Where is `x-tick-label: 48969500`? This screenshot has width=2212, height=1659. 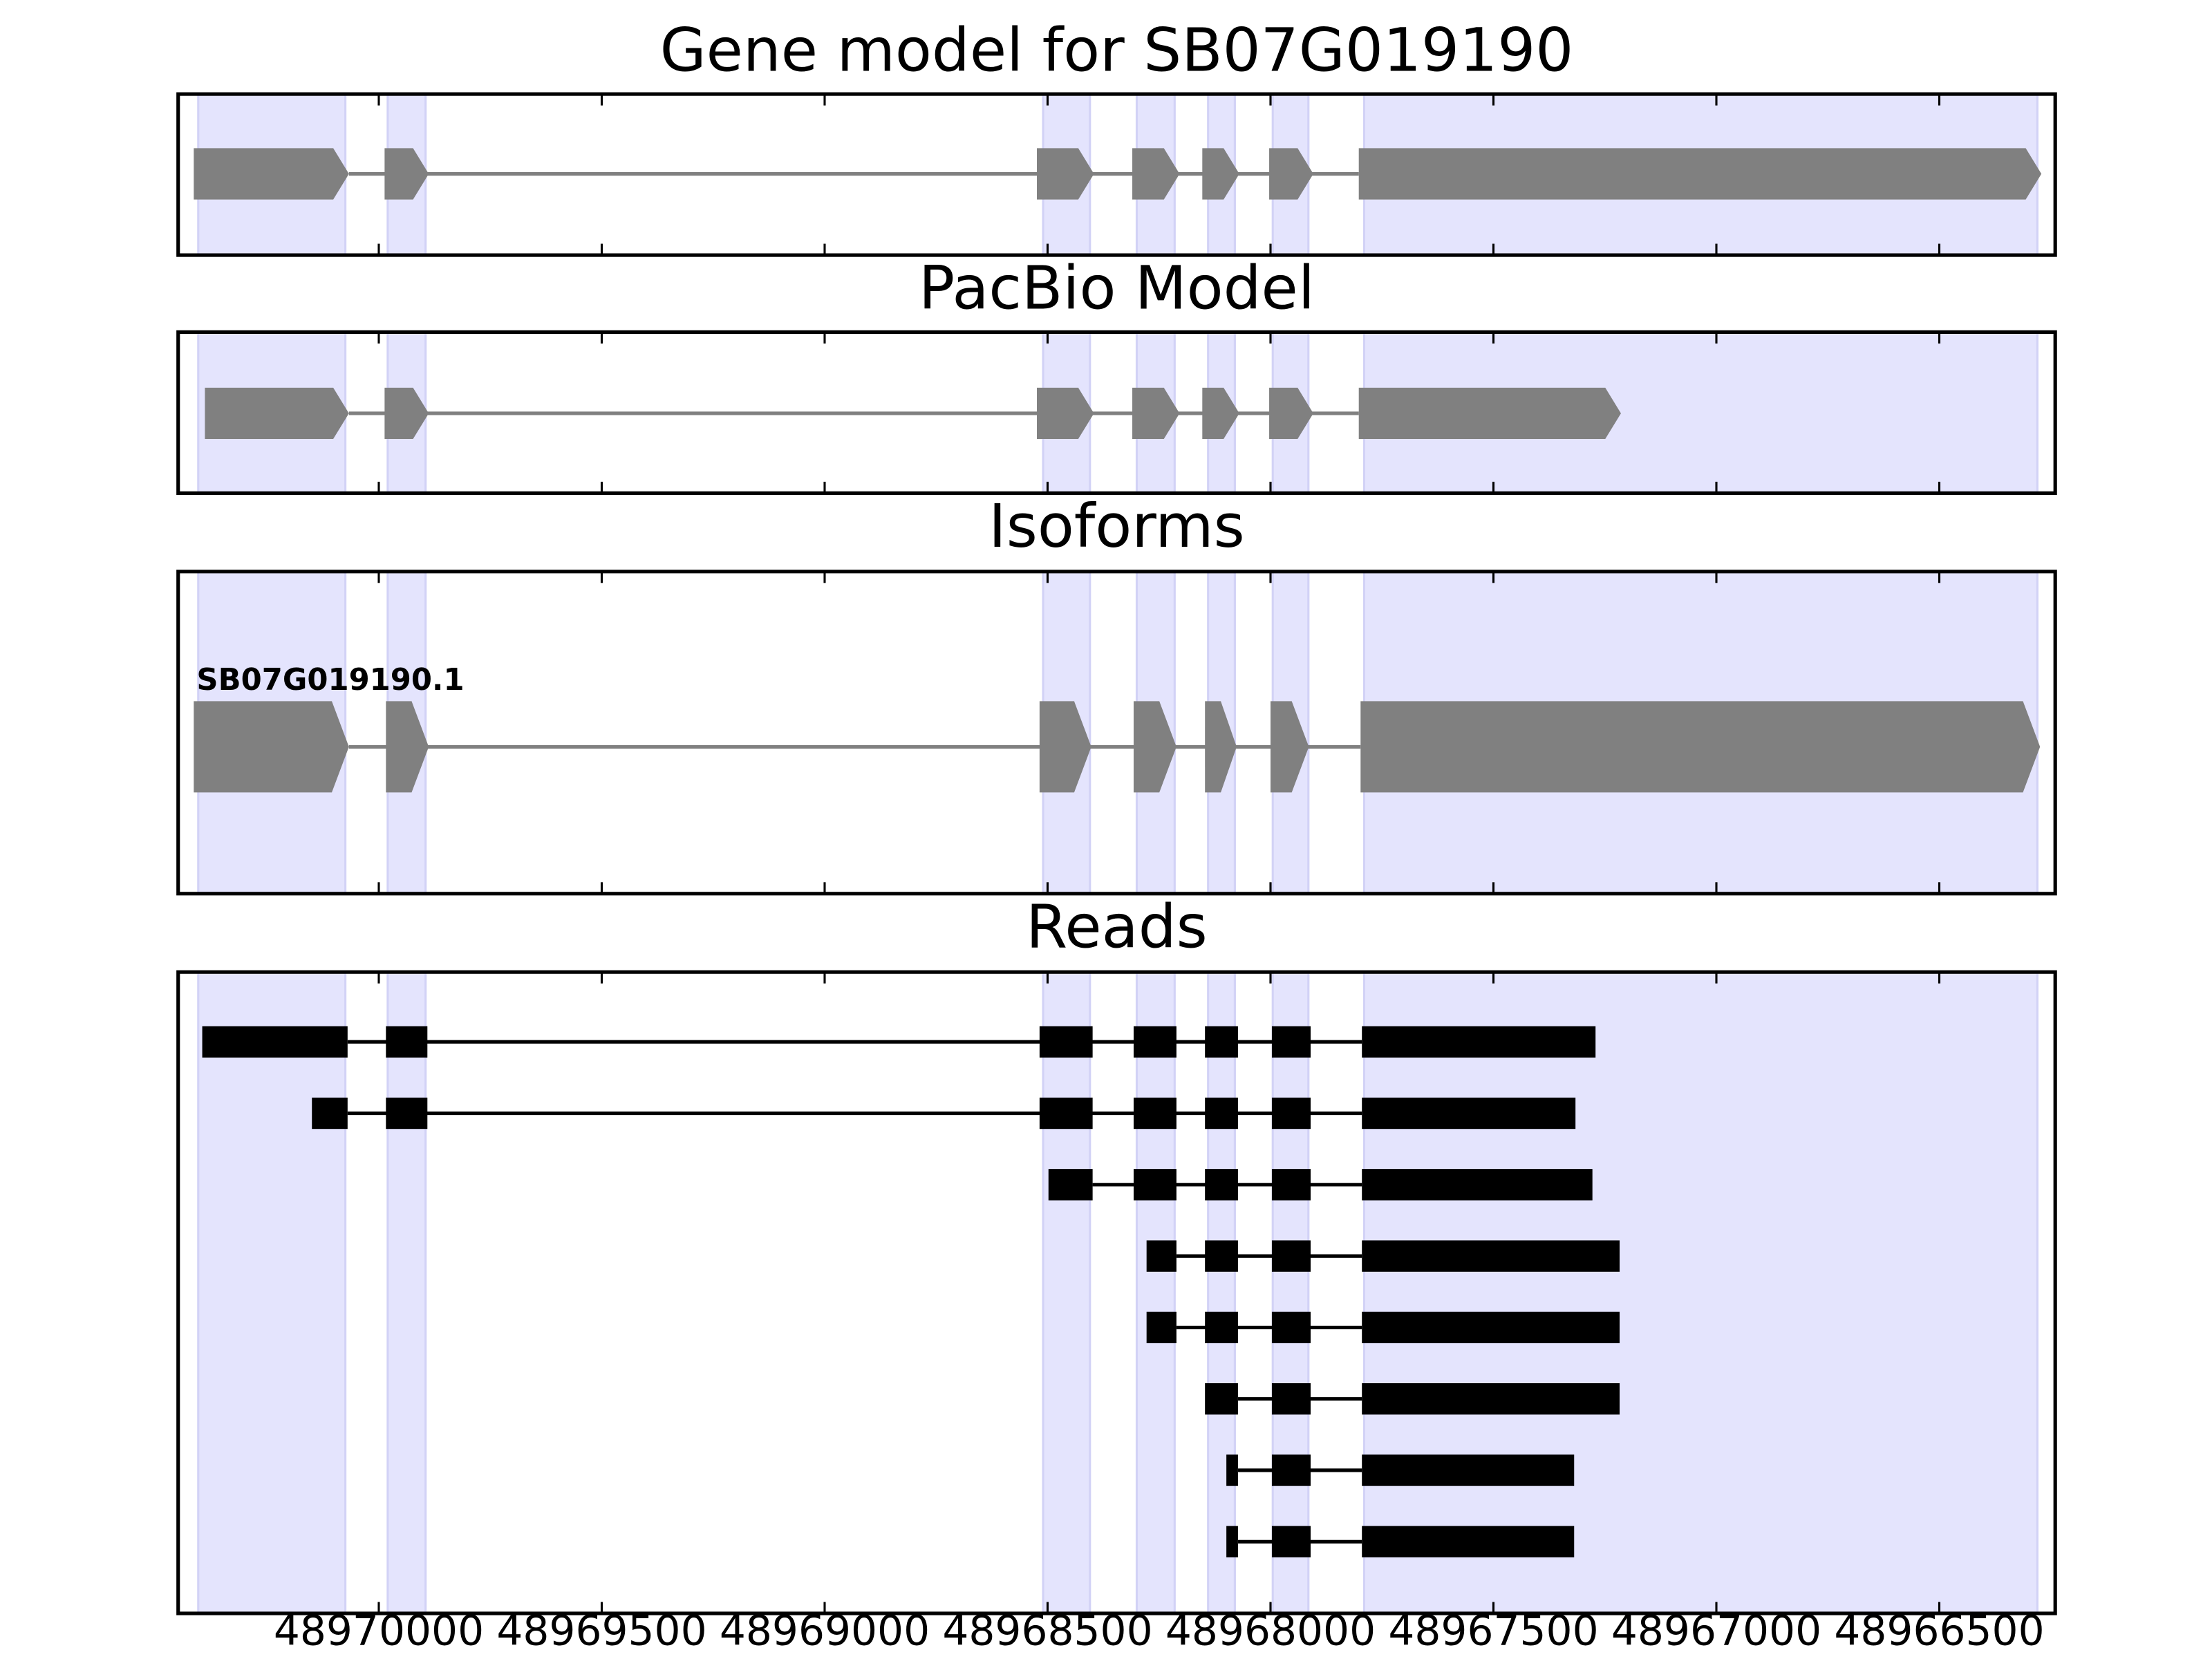
x-tick-label: 48969500 is located at coordinates (601, 1631).